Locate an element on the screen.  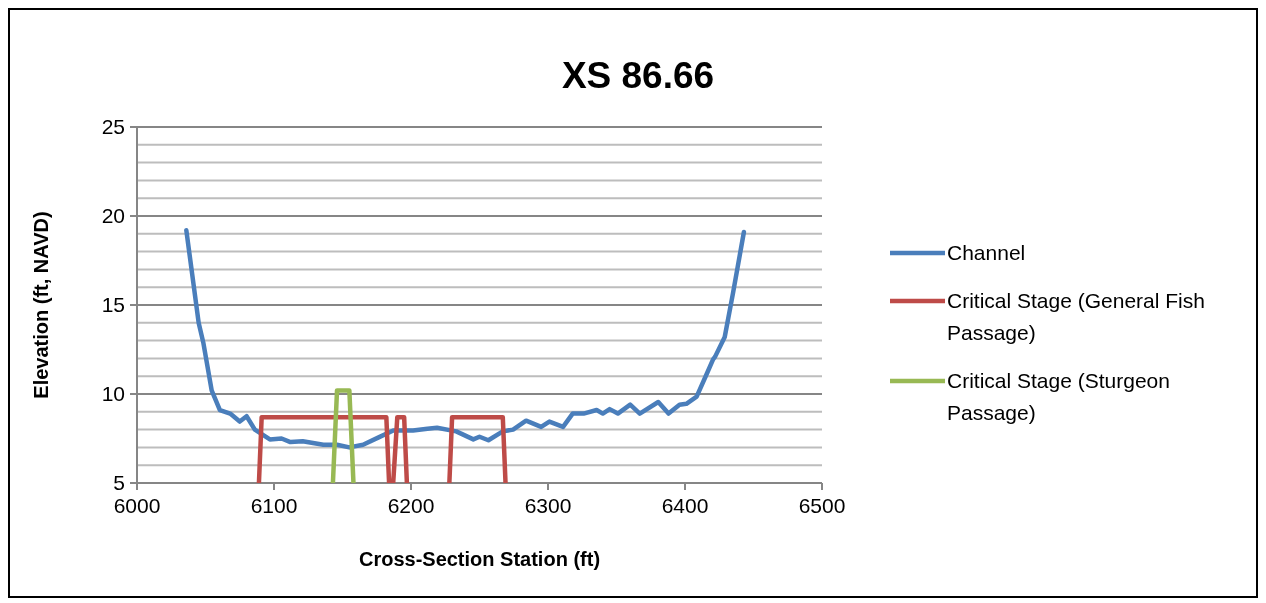
legend-label: Critical Stage (Sturgeon Passage) is located at coordinates (1058, 396).